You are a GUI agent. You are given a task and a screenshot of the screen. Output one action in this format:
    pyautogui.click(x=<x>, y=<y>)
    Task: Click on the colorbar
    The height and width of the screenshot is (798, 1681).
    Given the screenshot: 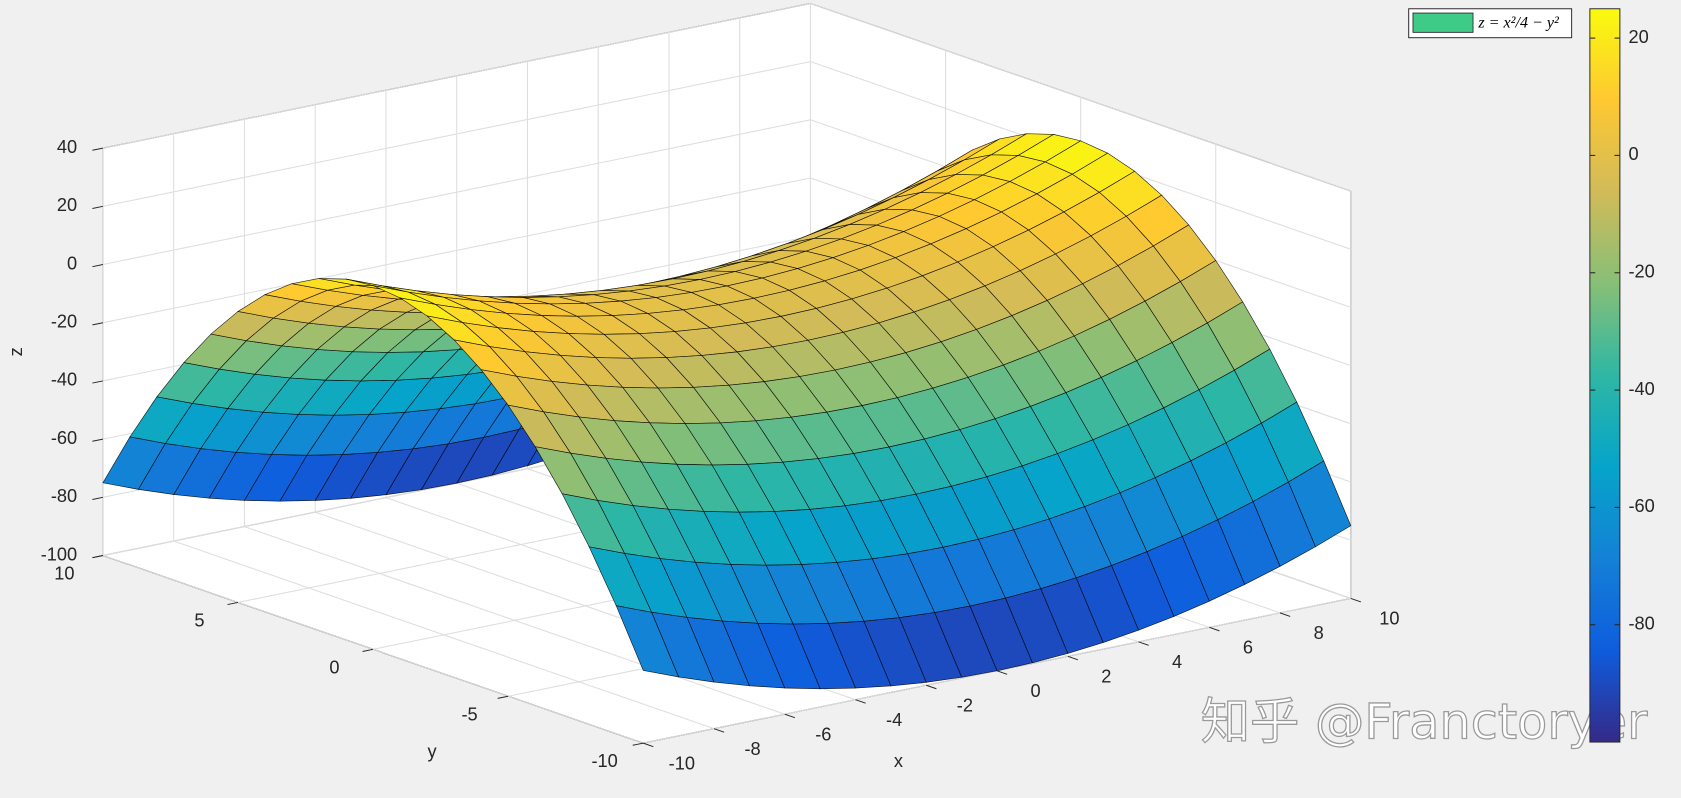 What is the action you would take?
    pyautogui.click(x=1605, y=375)
    